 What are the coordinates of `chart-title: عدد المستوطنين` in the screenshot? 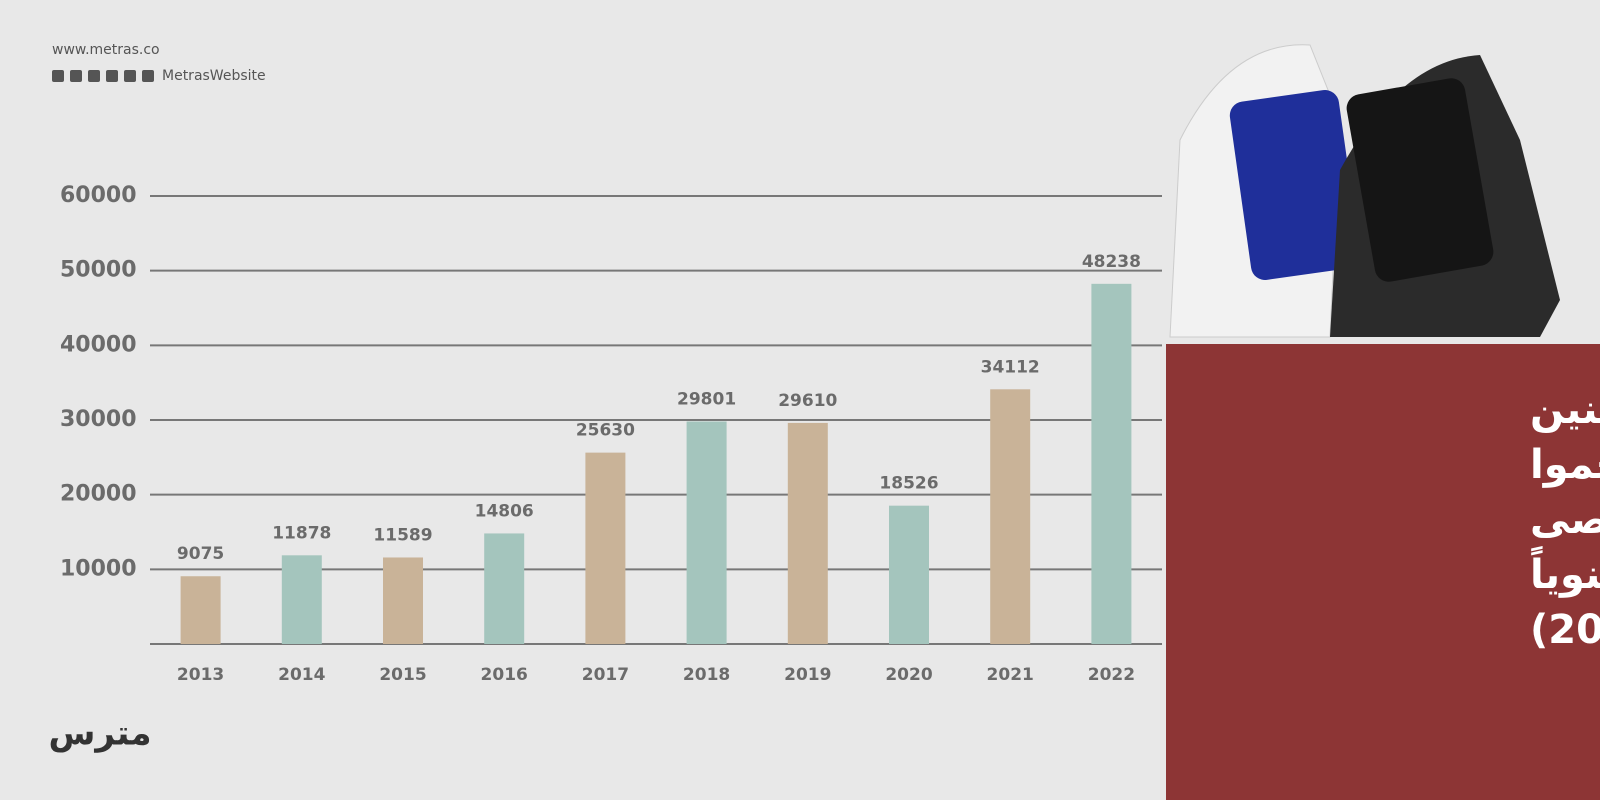 It's located at (1565, 410).